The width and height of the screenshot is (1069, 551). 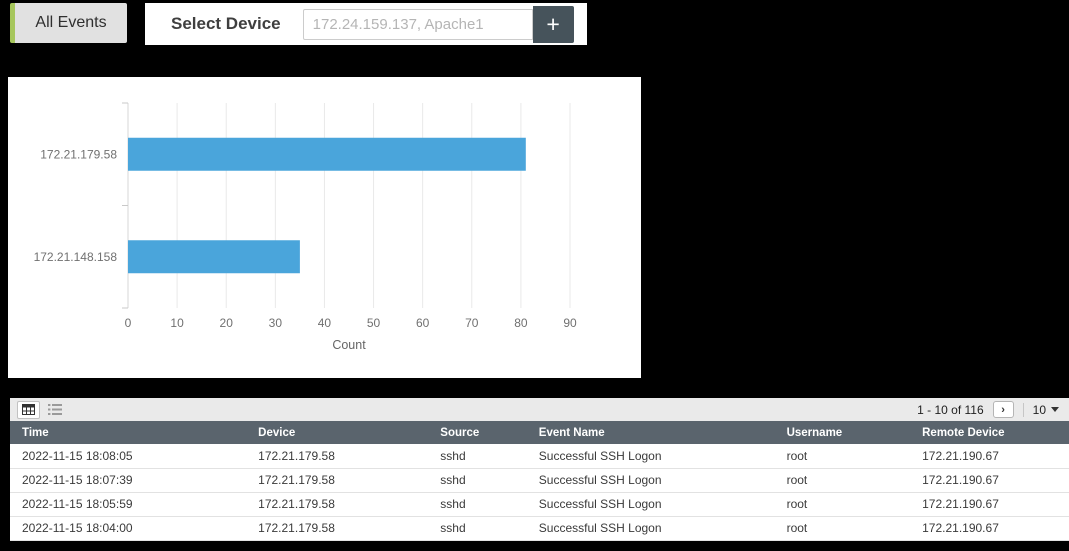 What do you see at coordinates (650, 432) in the screenshot?
I see `column-header: Event Name` at bounding box center [650, 432].